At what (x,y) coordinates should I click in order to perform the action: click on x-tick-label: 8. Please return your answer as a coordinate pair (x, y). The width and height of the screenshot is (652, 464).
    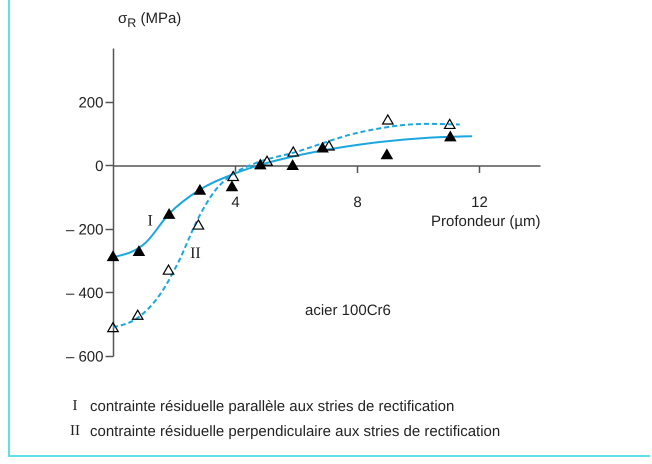
    Looking at the image, I should click on (357, 202).